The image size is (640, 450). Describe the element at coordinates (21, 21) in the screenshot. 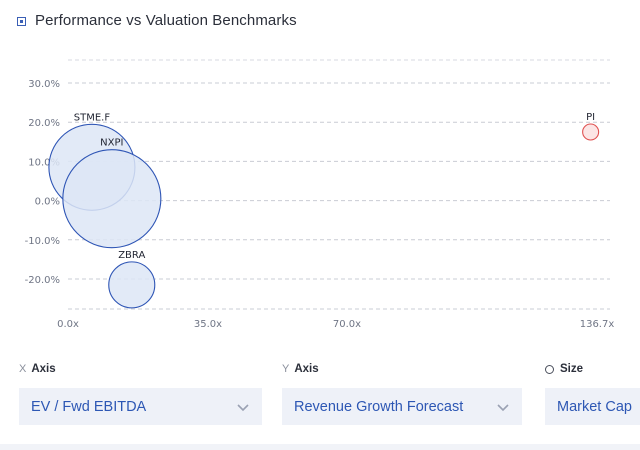

I see `square-dot-icon` at that location.